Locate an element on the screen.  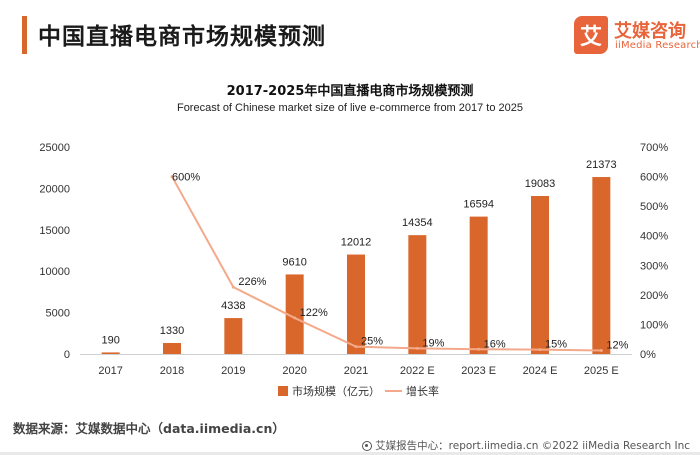
bar-2017 is located at coordinates (110, 353).